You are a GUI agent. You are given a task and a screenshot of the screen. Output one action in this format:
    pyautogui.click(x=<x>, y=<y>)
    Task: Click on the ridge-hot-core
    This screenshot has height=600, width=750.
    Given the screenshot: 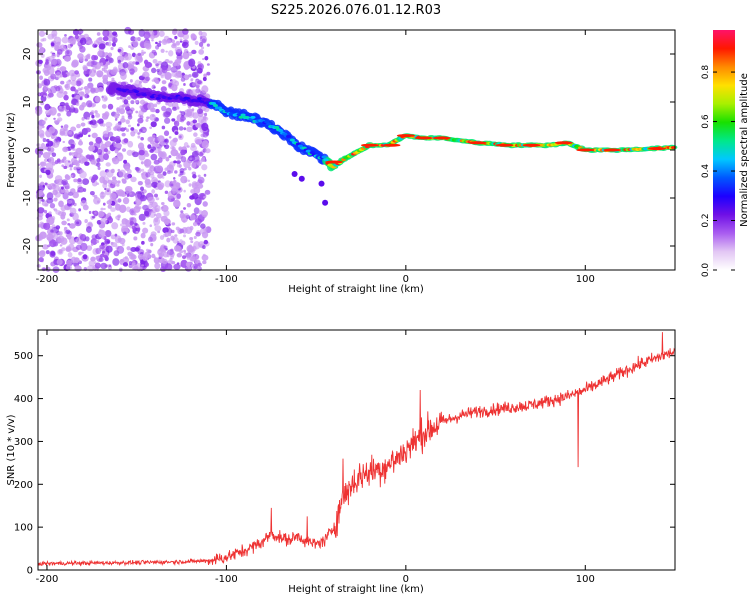 What is the action you would take?
    pyautogui.click(x=585, y=150)
    